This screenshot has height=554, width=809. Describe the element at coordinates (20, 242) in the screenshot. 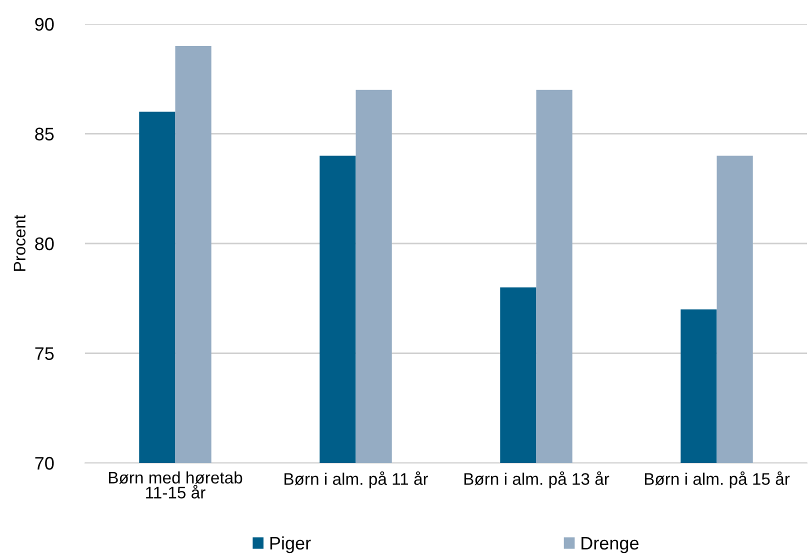

I see `y-axis-title: Procent` at that location.